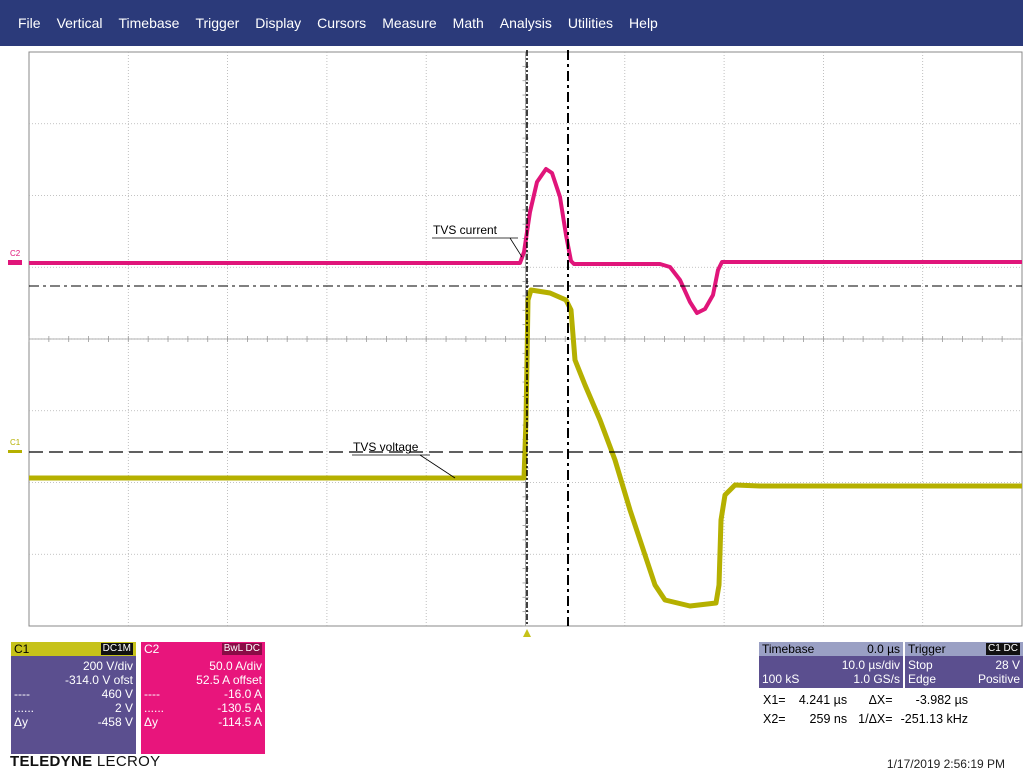  I want to click on c1-marker: C1, so click(15, 445).